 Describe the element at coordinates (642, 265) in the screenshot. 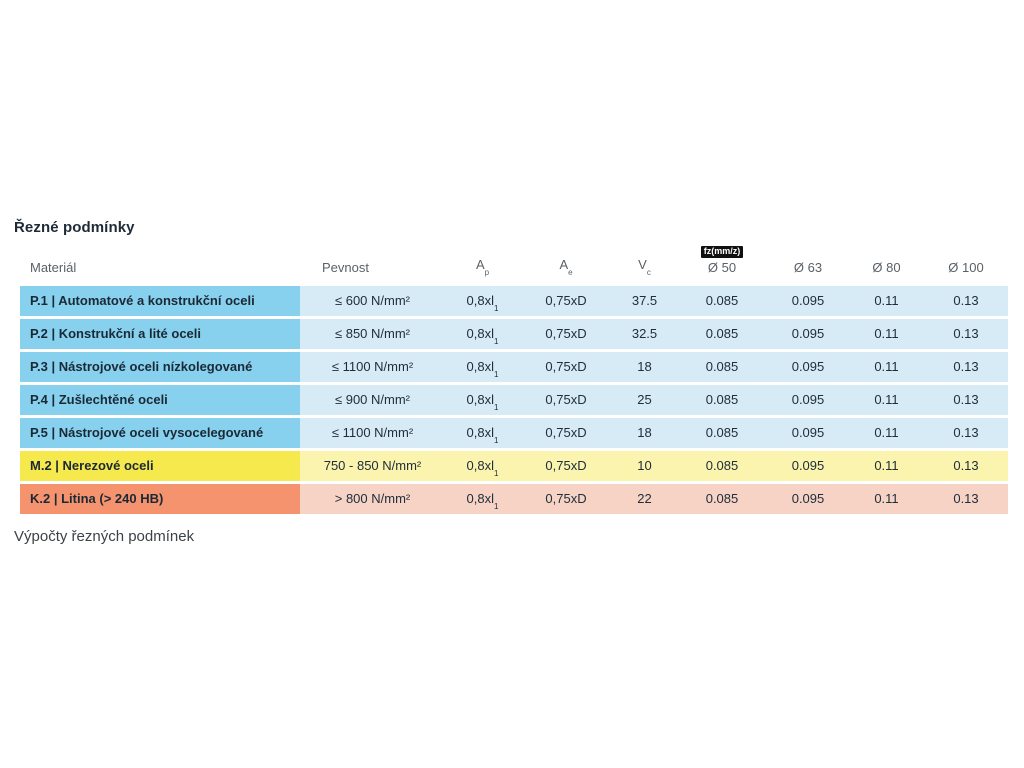

I see `header-vc-base: V` at that location.